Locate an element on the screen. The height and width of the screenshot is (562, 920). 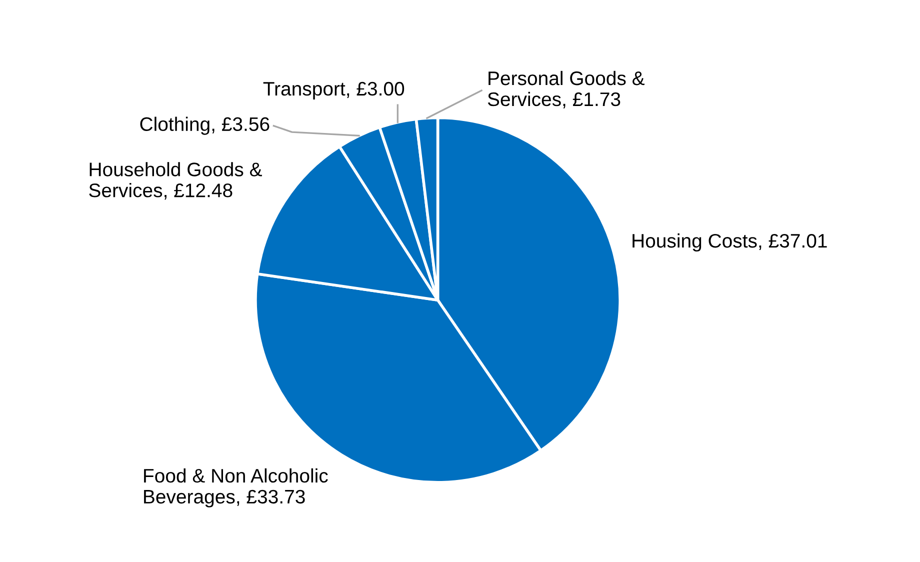
slice-label: Food & Non Alcoholic Beverages, £33.73 is located at coordinates (236, 488).